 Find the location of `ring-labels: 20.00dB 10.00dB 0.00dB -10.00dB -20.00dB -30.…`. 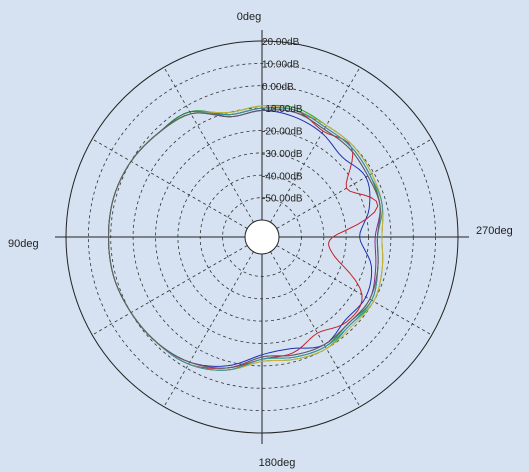

ring-labels: 20.00dB 10.00dB 0.00dB -10.00dB -20.00dB -30.… is located at coordinates (282, 121).